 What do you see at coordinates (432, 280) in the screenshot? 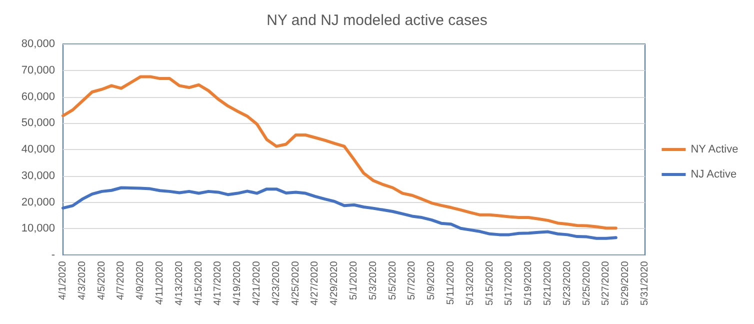
I see `x-tick-label: 5/9/2020` at bounding box center [432, 280].